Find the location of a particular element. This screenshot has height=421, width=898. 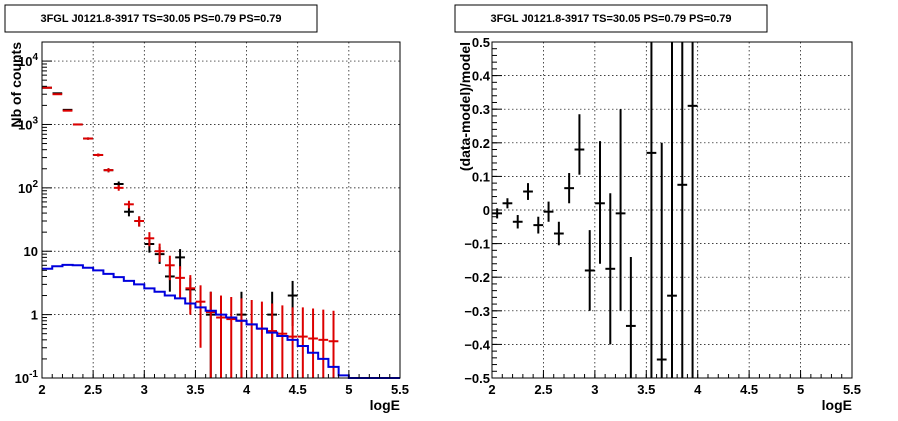

residual-y-ticks: −0.5 −0.4 −0.3 −0.2 −0.1 0 0.1 0.2 0.3 0.4 0.5 is located at coordinates (483, 210).